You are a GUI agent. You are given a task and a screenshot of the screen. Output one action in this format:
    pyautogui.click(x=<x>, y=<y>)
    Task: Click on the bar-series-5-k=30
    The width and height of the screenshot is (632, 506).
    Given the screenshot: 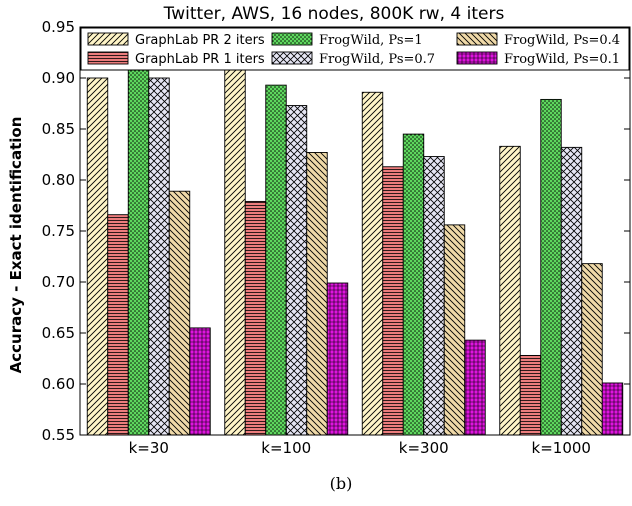 What is the action you would take?
    pyautogui.click(x=179, y=313)
    